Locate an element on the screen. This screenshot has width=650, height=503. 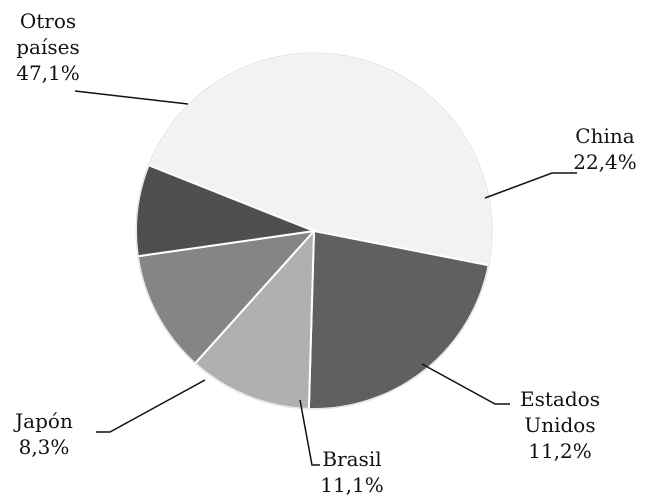
slice-name-line-3-0: Brasil is located at coordinates (351, 459).